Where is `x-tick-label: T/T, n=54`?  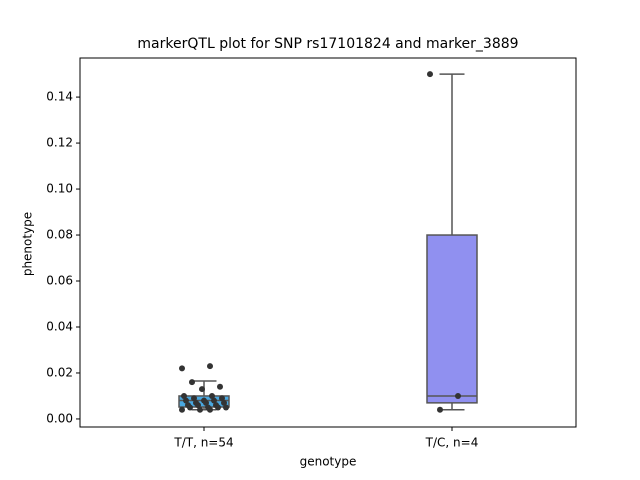
x-tick-label: T/T, n=54 is located at coordinates (203, 443).